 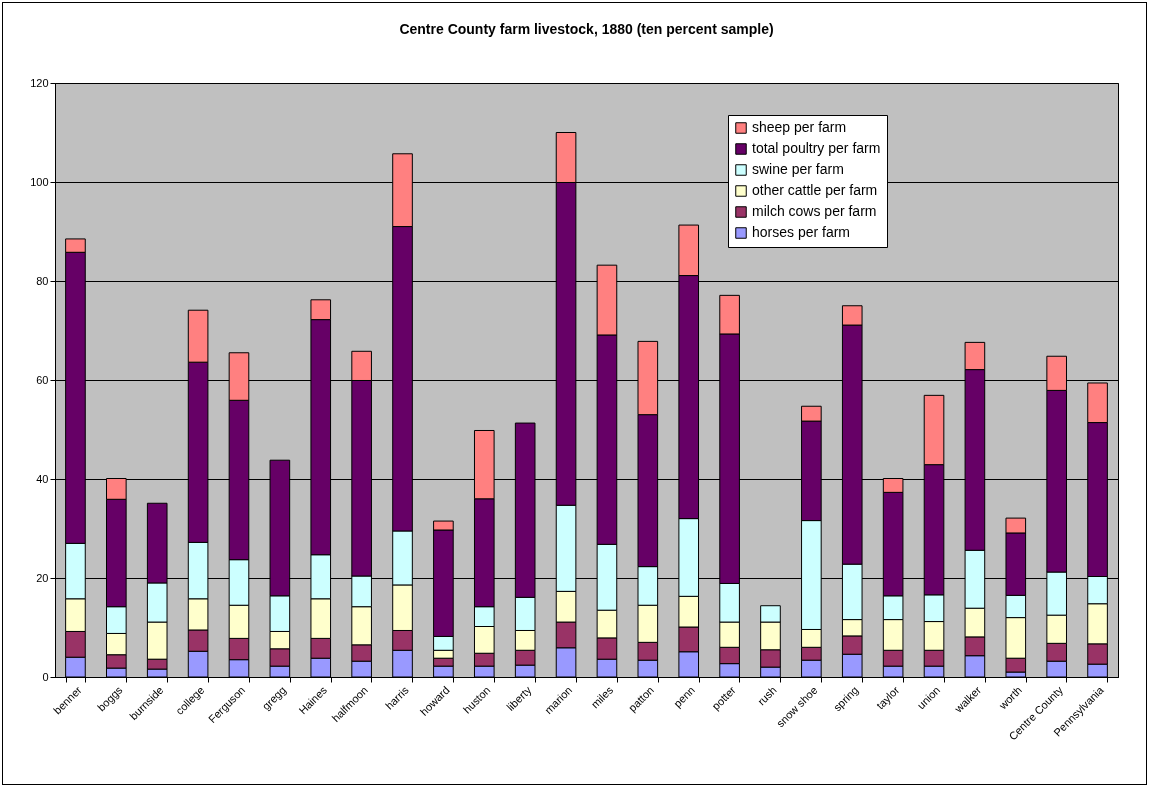 I want to click on legend-label: other cattle per farm, so click(x=815, y=190).